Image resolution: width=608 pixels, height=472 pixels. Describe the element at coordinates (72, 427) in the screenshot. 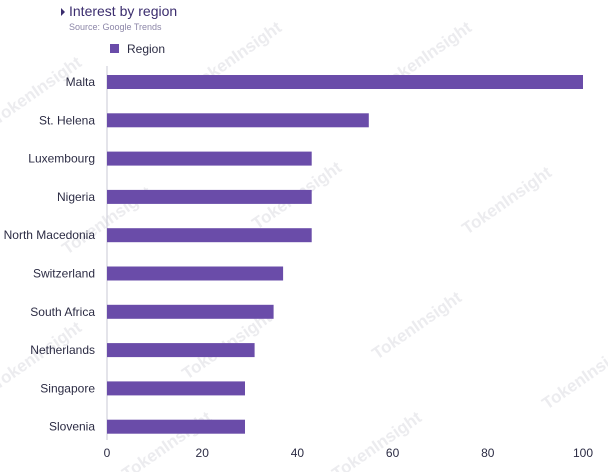

I see `category-label: Slovenia` at that location.